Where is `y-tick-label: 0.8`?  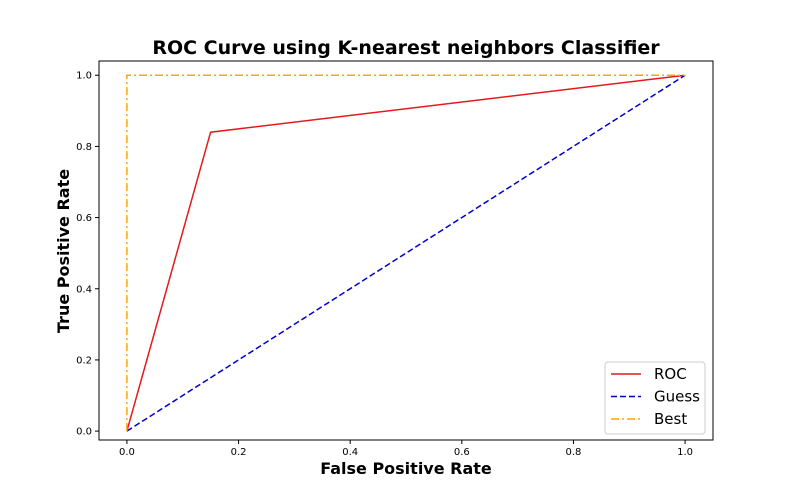
y-tick-label: 0.8 is located at coordinates (84, 147).